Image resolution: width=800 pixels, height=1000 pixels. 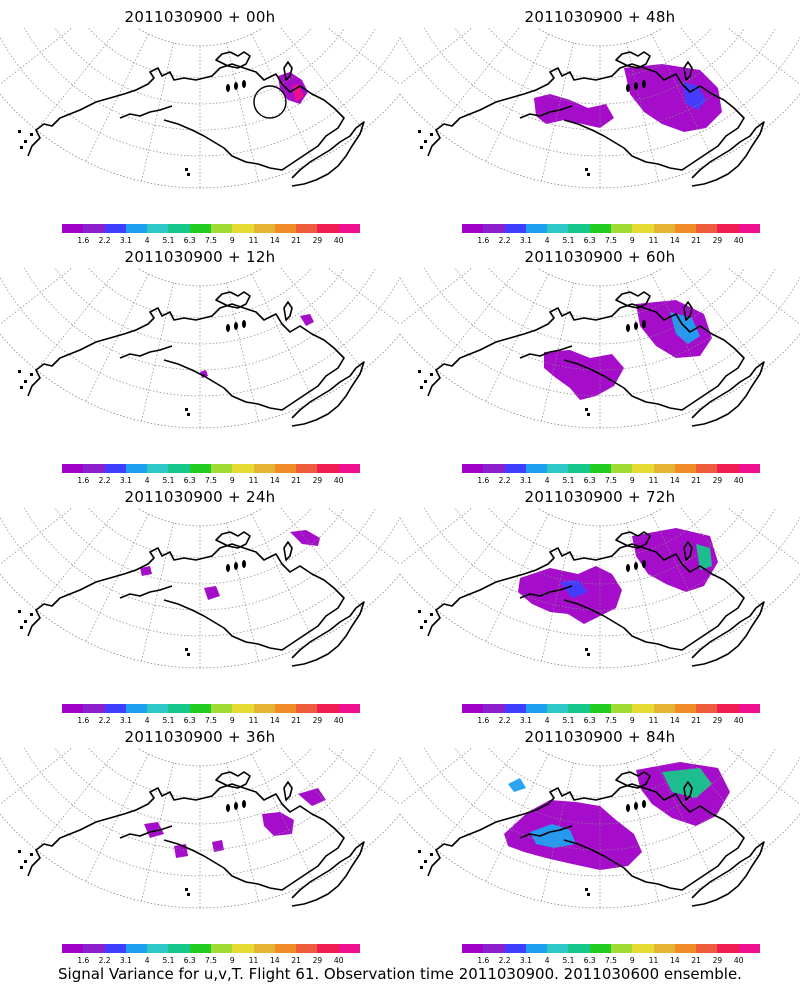 I want to click on map-60h, so click(x=600, y=348).